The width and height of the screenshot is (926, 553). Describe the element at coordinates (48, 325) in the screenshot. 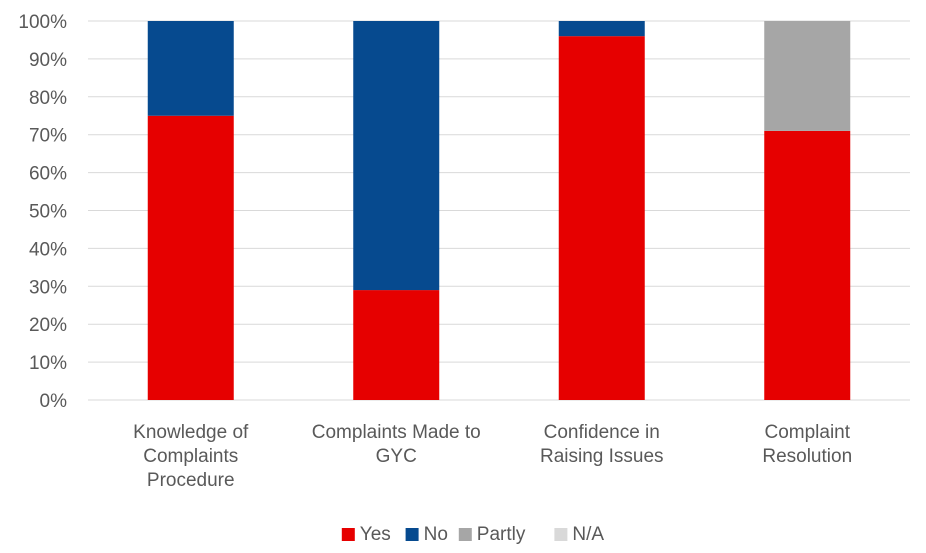

I see `y-tick-label: 20%` at that location.